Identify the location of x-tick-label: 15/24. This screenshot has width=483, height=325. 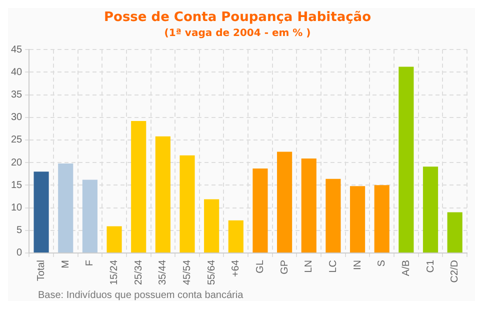
(114, 273).